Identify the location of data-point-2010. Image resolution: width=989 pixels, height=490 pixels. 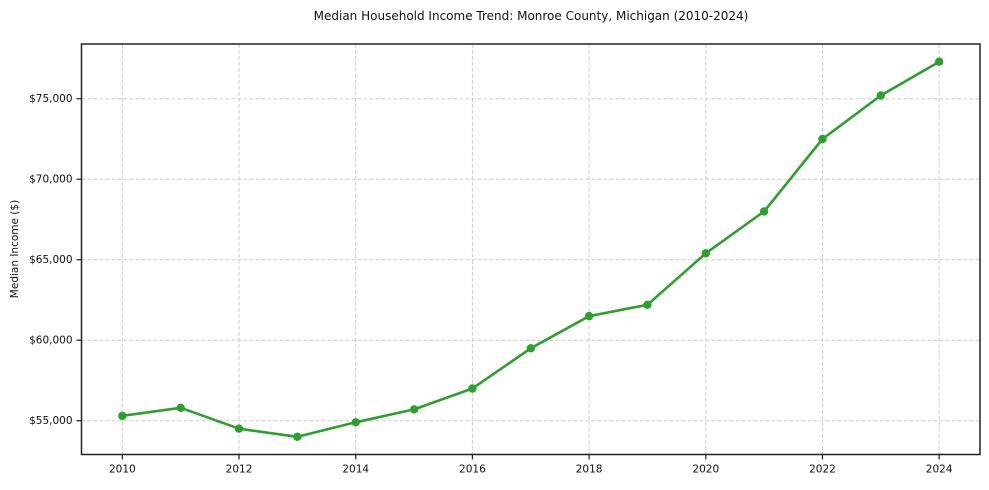
(122, 416).